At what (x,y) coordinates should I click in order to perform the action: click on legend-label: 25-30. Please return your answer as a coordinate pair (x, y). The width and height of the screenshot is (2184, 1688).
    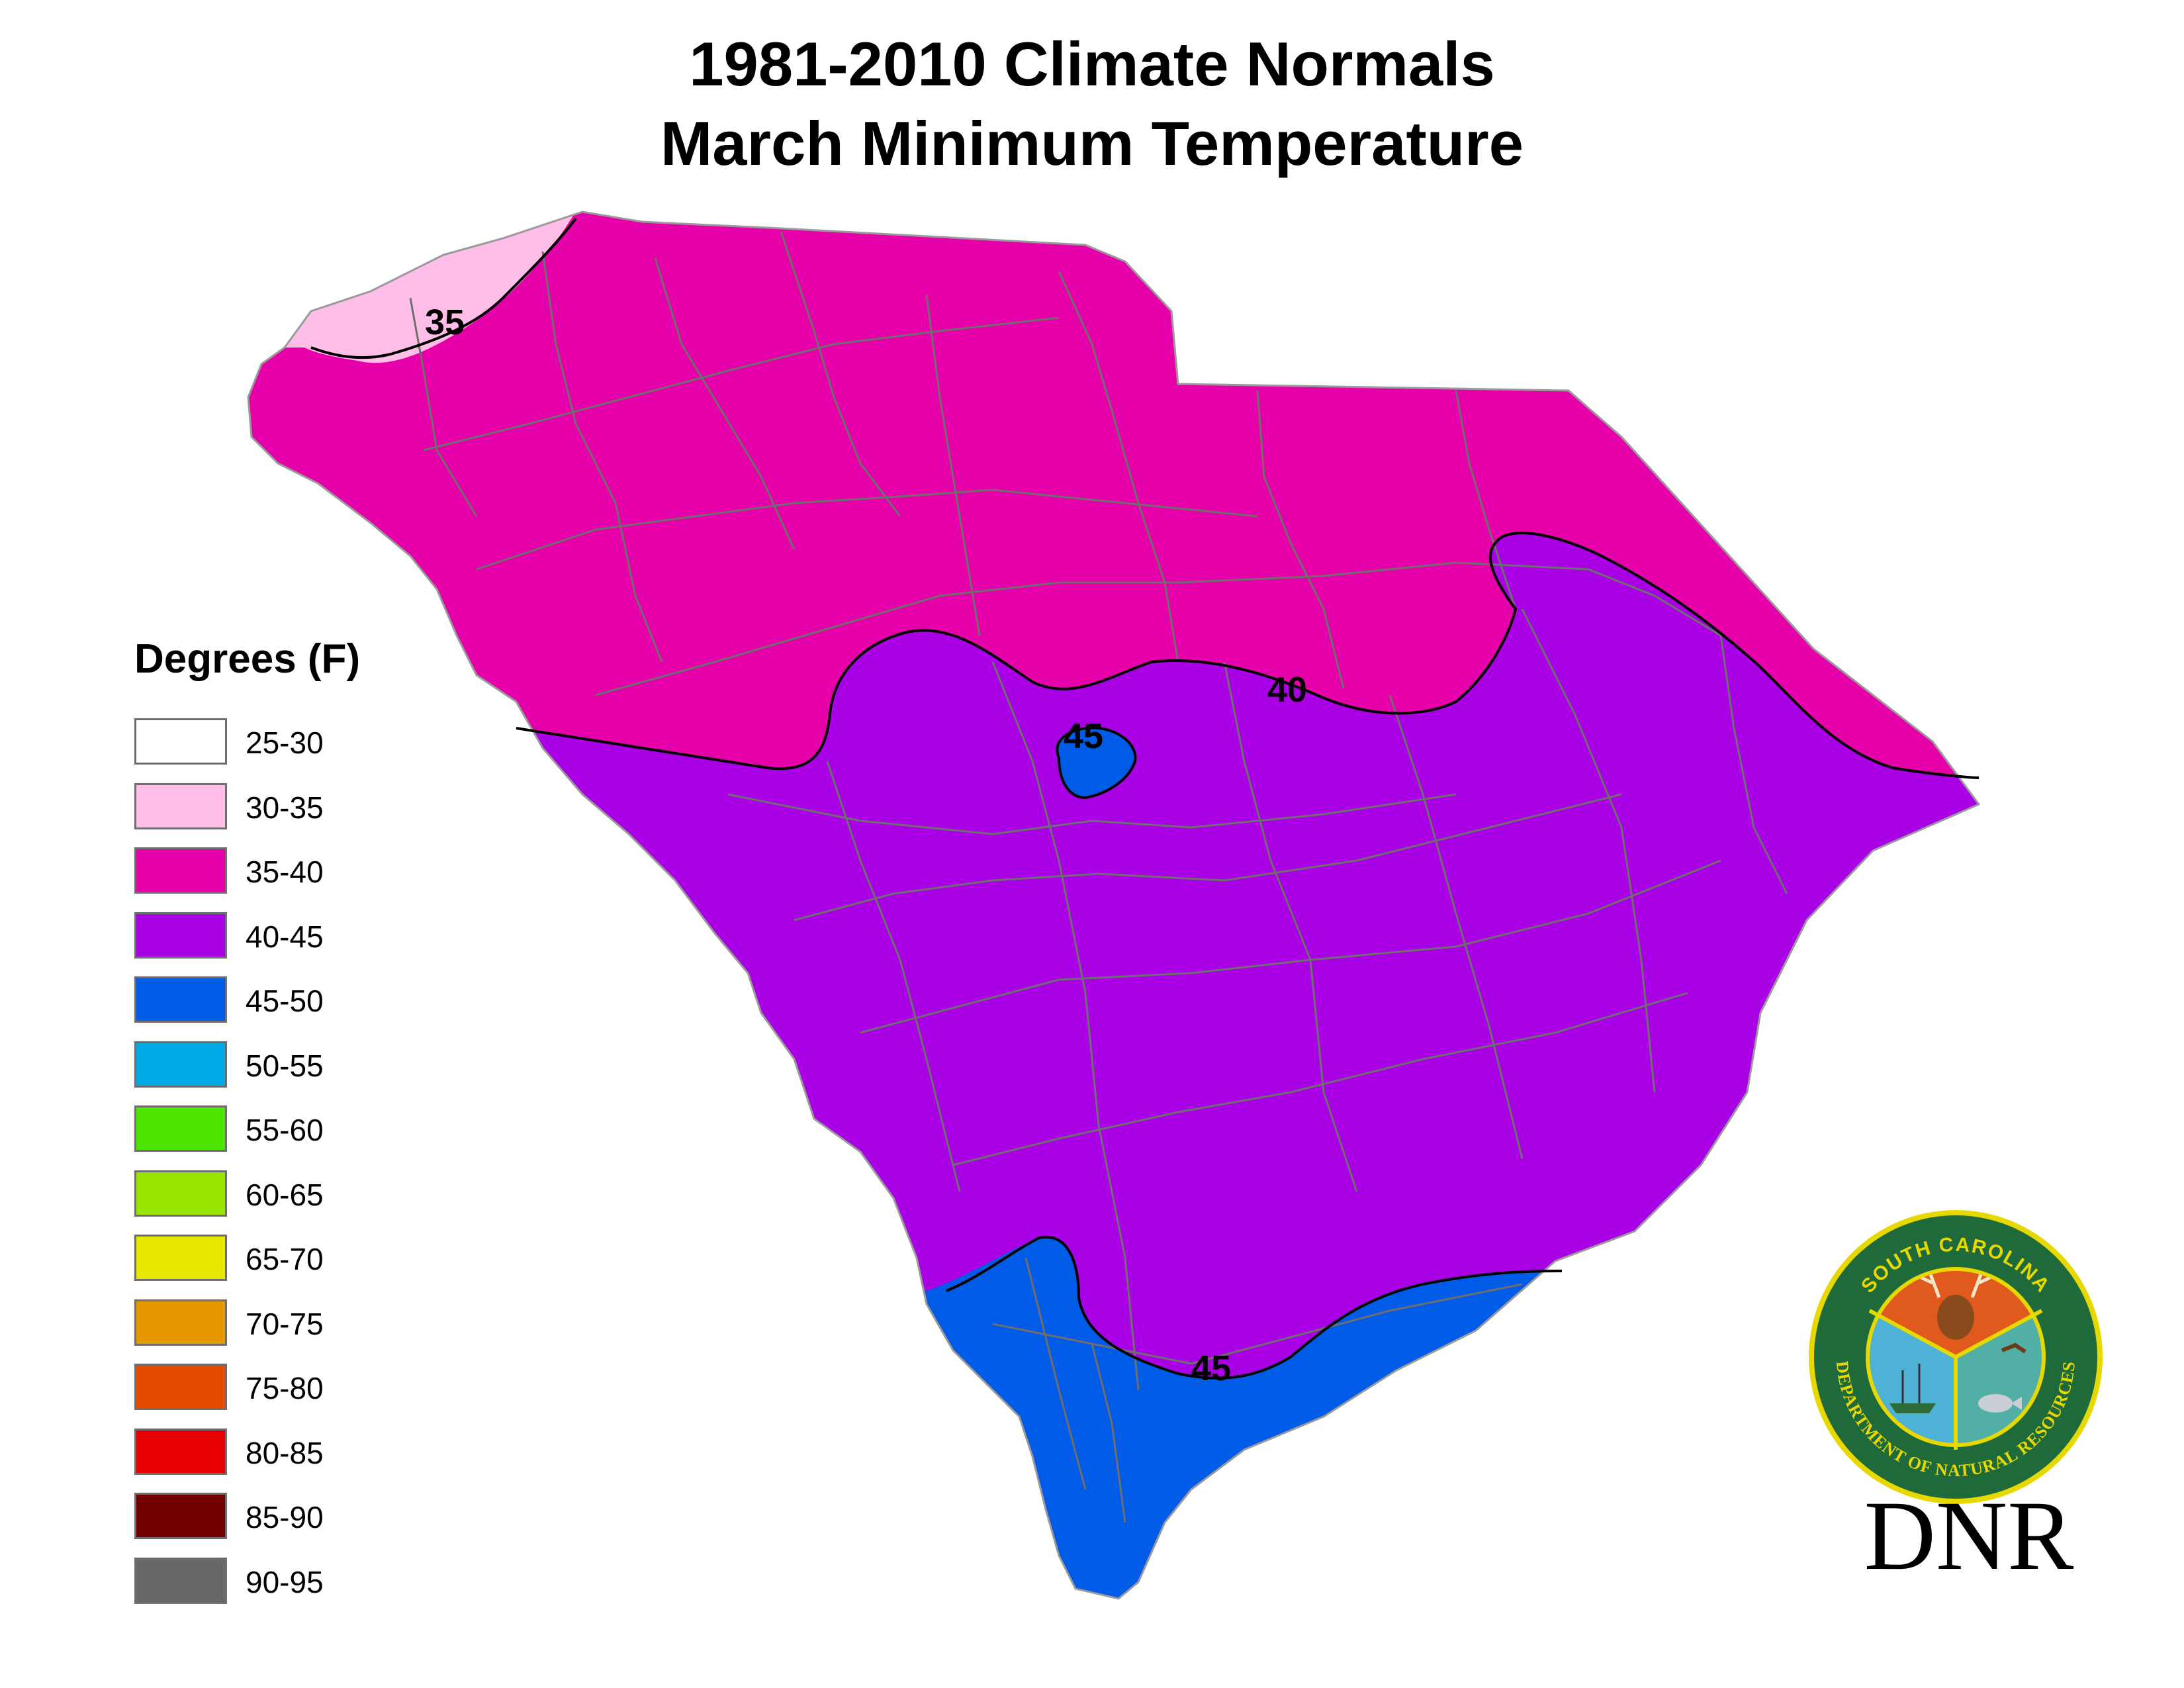
    Looking at the image, I should click on (285, 743).